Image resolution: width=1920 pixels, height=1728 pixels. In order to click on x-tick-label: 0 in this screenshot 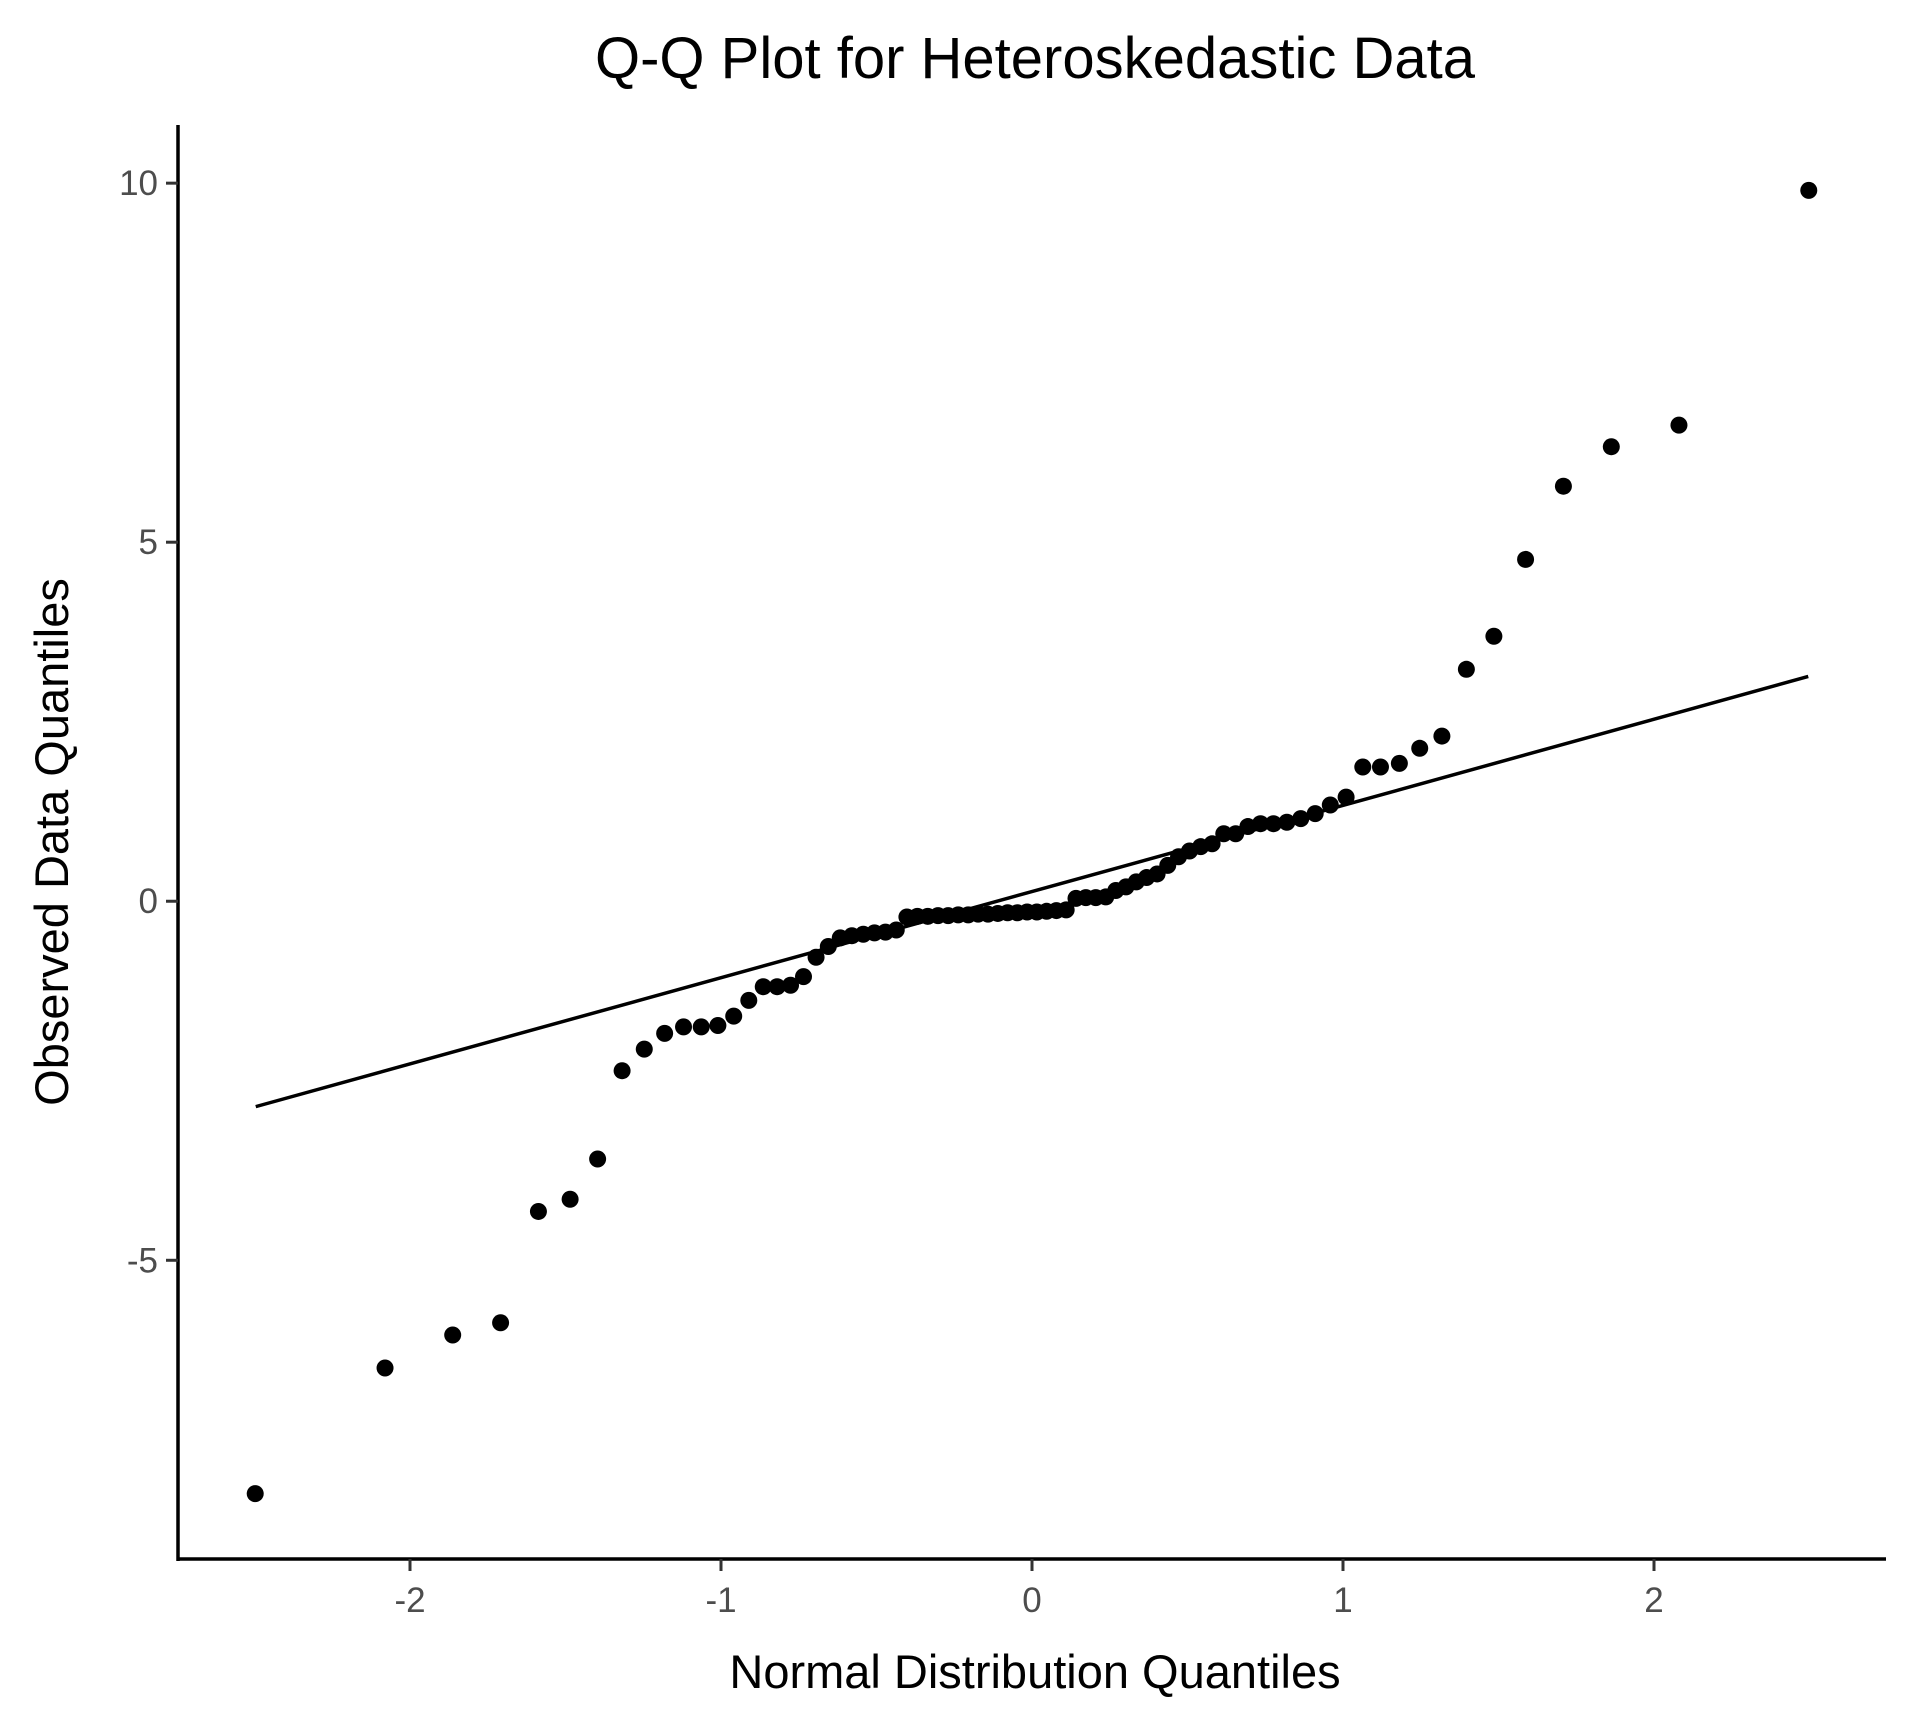, I will do `click(1031, 1600)`.